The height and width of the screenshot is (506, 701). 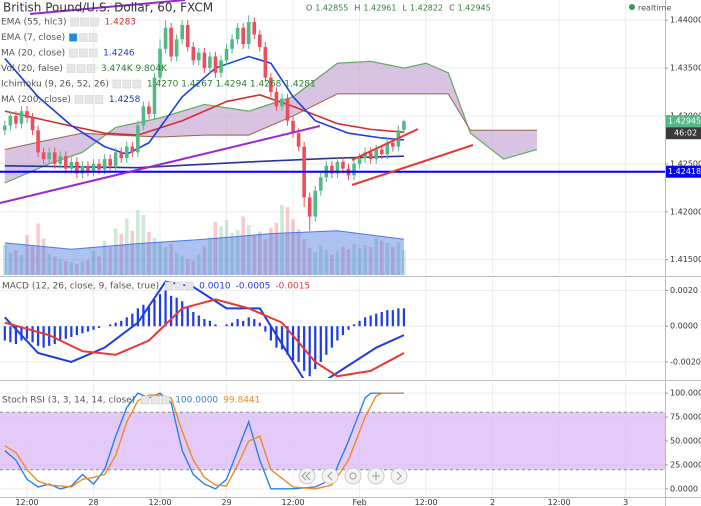 I want to click on legend-value: 100.0000, so click(x=196, y=401).